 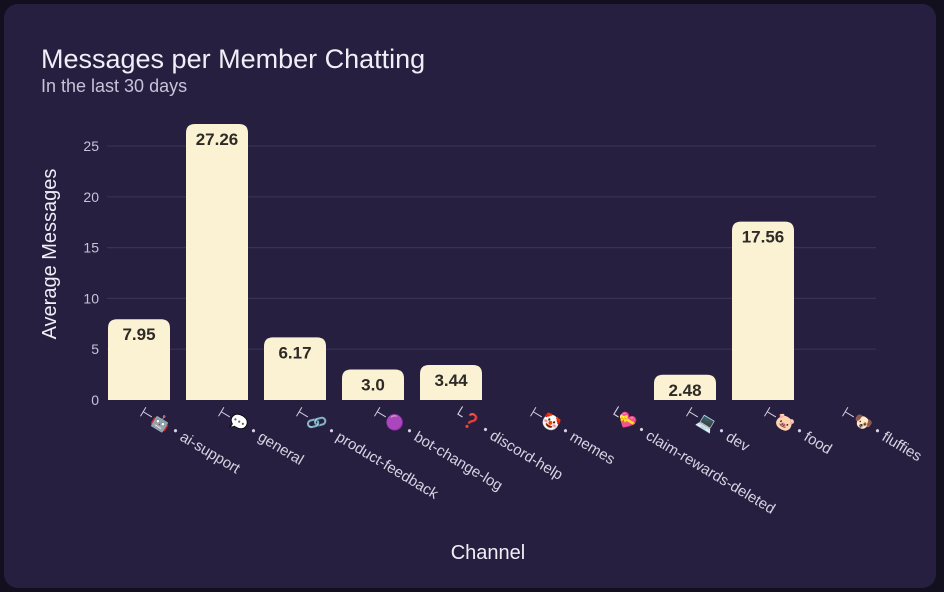 I want to click on chart-subtitle: In the last 30 days, so click(x=114, y=86).